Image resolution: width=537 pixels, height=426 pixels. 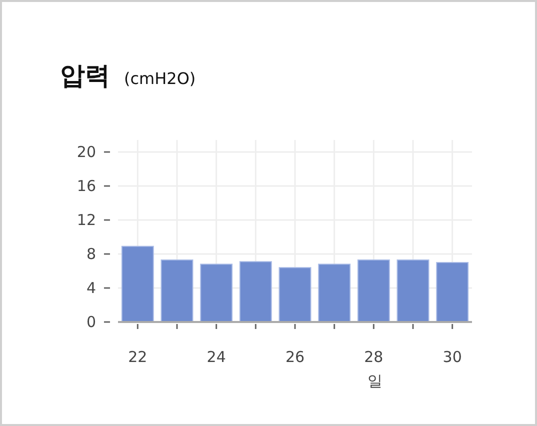 I want to click on y-tick-label: 16, so click(x=86, y=186).